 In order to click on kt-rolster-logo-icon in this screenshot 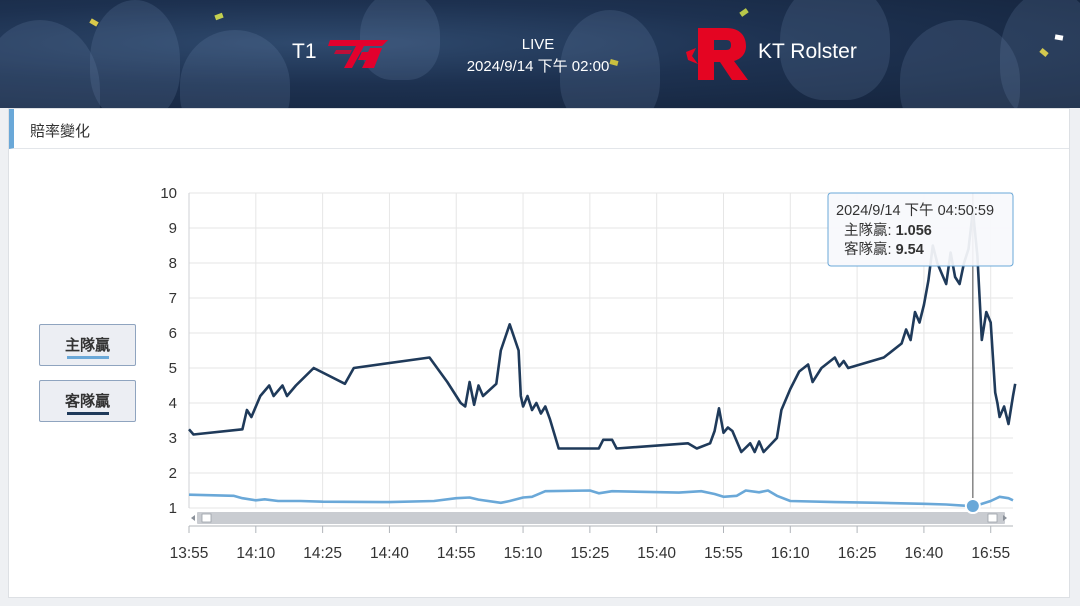, I will do `click(717, 54)`.